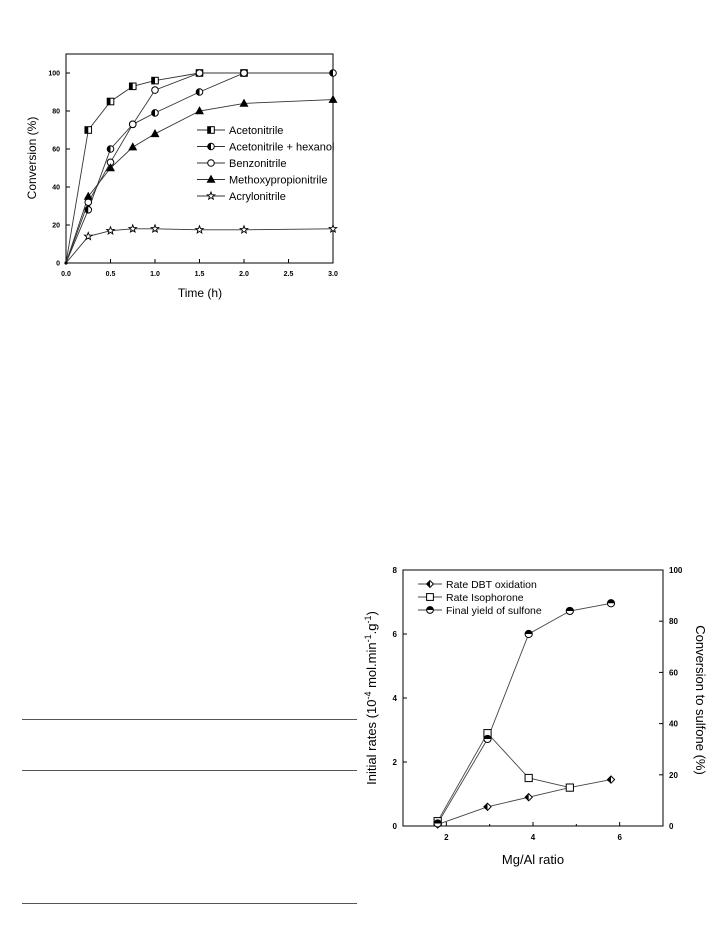 The image size is (724, 949). Describe the element at coordinates (395, 634) in the screenshot. I see `y-tick-label-left: 6` at that location.